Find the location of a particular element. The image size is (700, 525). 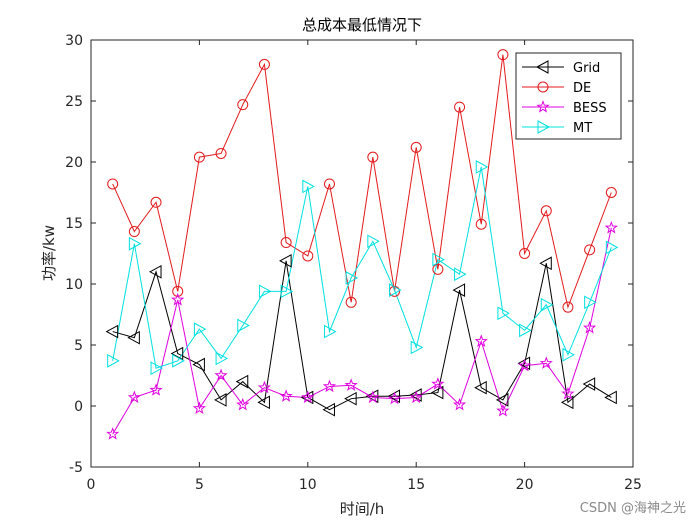

x-tick-label: 10 is located at coordinates (308, 485).